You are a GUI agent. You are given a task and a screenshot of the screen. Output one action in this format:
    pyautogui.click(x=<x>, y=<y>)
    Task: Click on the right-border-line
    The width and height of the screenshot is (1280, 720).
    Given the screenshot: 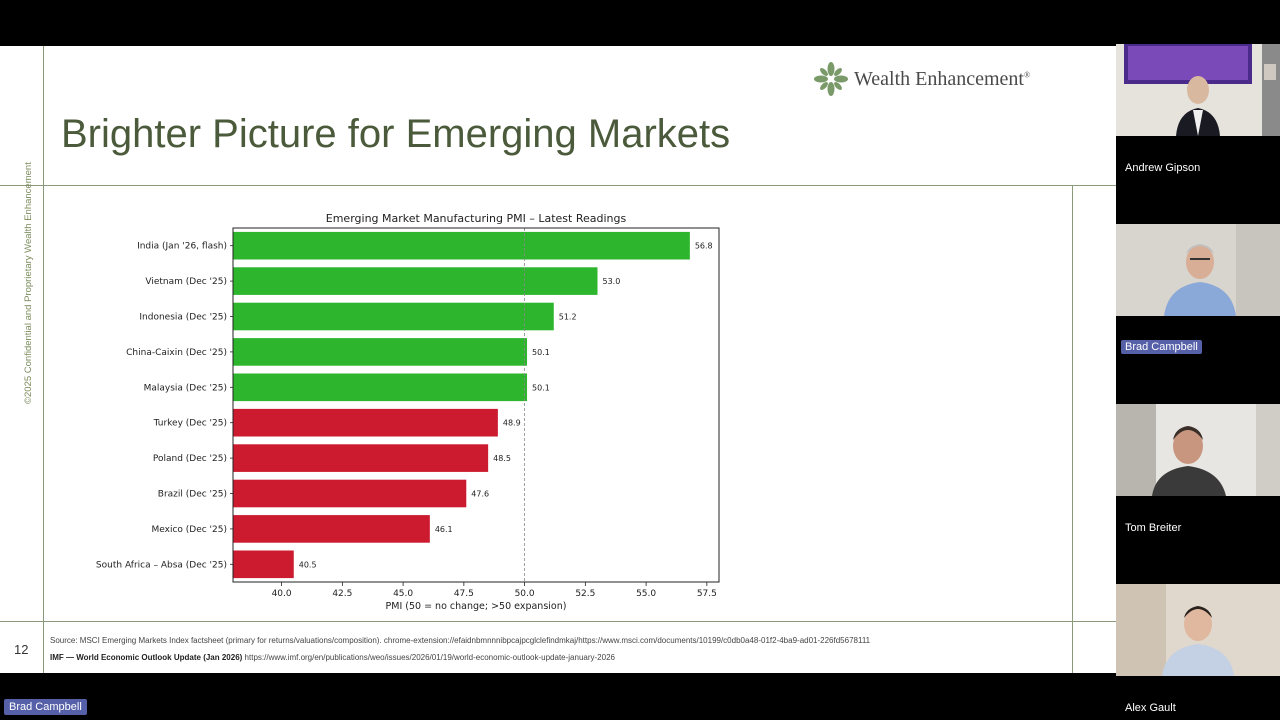 What is the action you would take?
    pyautogui.click(x=1072, y=429)
    